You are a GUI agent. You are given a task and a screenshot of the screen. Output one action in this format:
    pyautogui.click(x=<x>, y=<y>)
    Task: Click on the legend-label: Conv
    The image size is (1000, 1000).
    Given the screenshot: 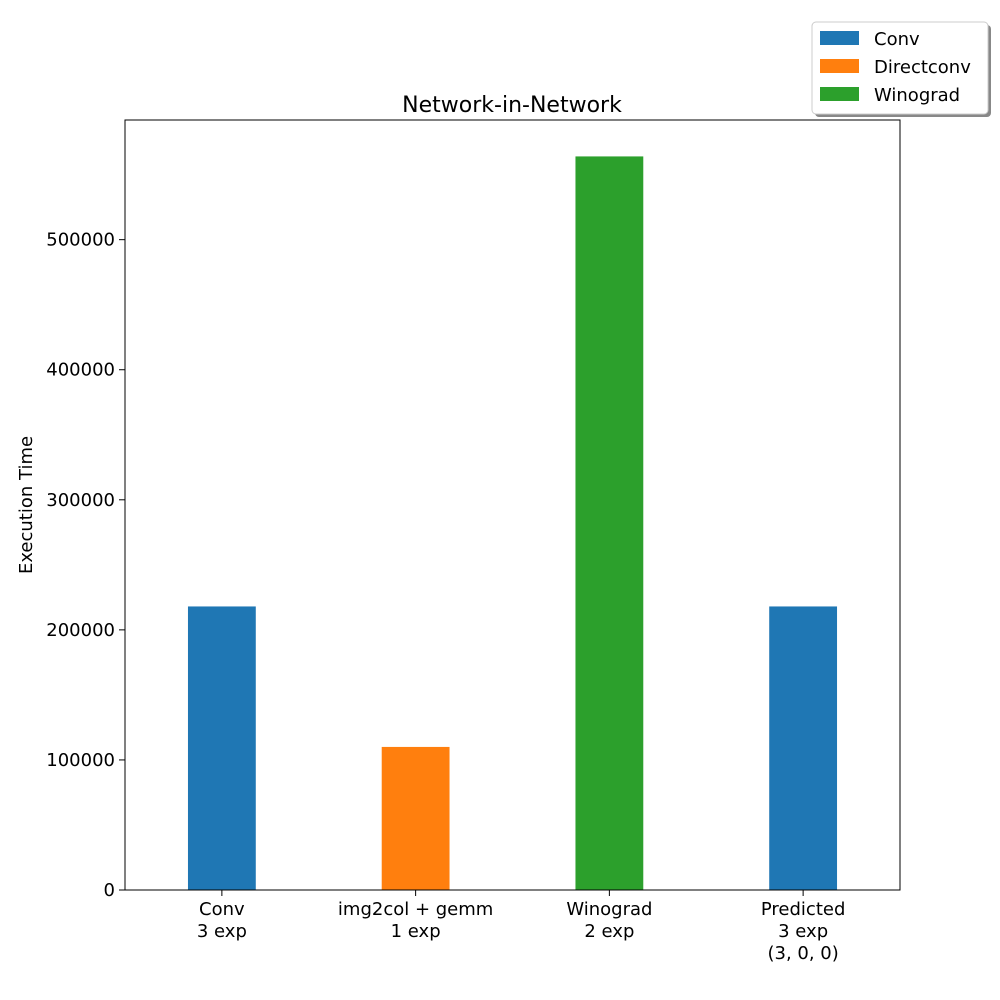 What is the action you would take?
    pyautogui.click(x=897, y=39)
    